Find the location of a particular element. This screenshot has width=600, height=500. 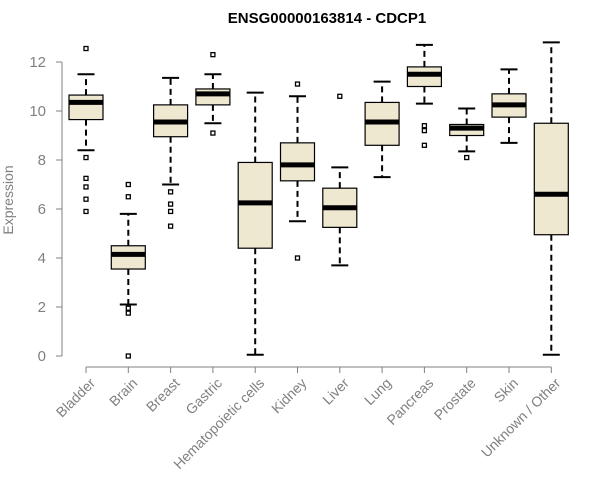

box-kidney is located at coordinates (297, 171).